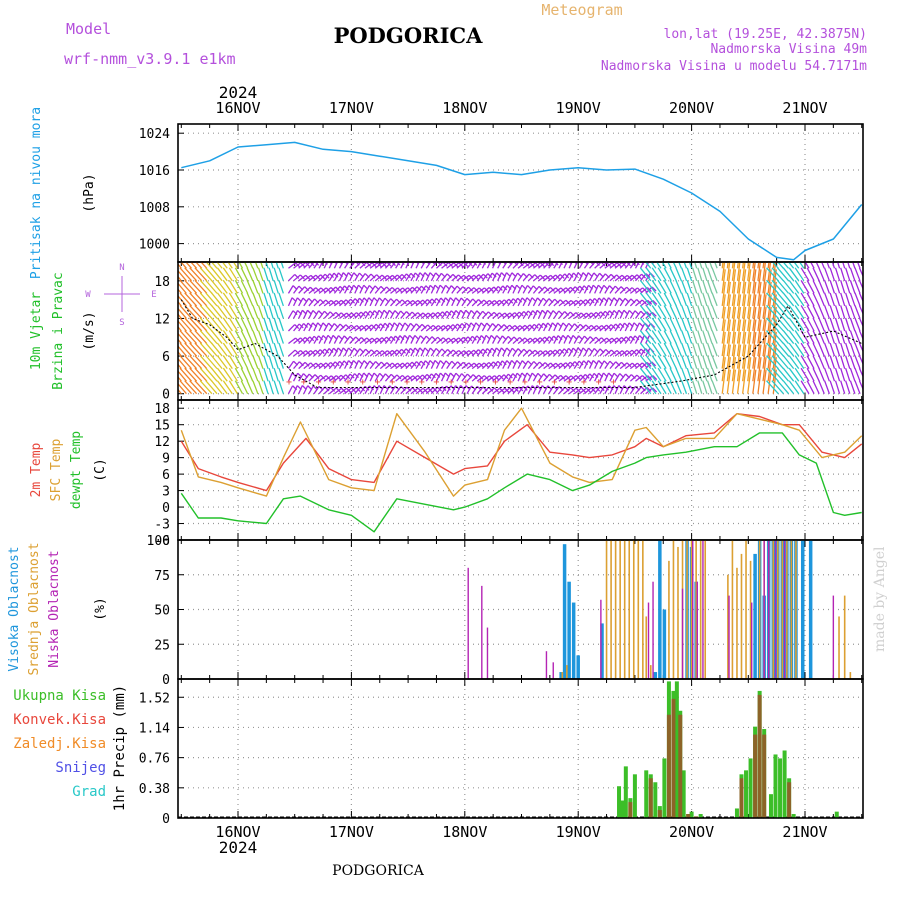  Describe the element at coordinates (789, 800) in the screenshot. I see `precip-conv-bar` at that location.